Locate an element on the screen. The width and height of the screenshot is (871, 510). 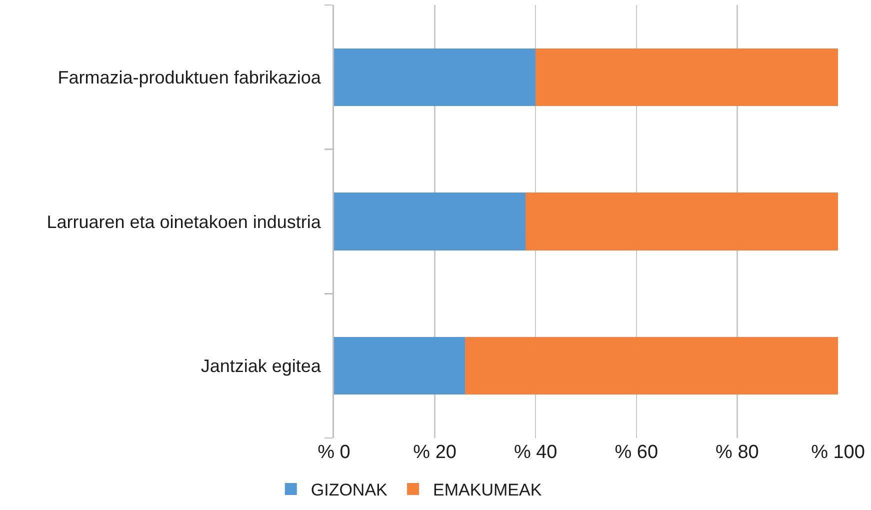
y-tick-label: Farmazia-produktuen fabrikazioa is located at coordinates (190, 77).